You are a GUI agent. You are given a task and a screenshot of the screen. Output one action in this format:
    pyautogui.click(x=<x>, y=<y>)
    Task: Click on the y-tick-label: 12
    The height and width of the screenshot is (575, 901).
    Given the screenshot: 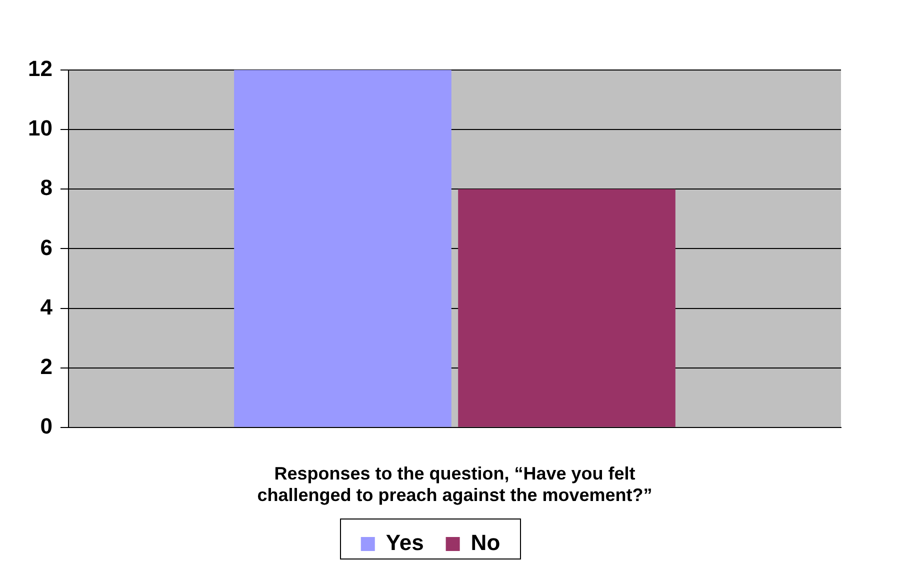 What is the action you would take?
    pyautogui.click(x=40, y=69)
    